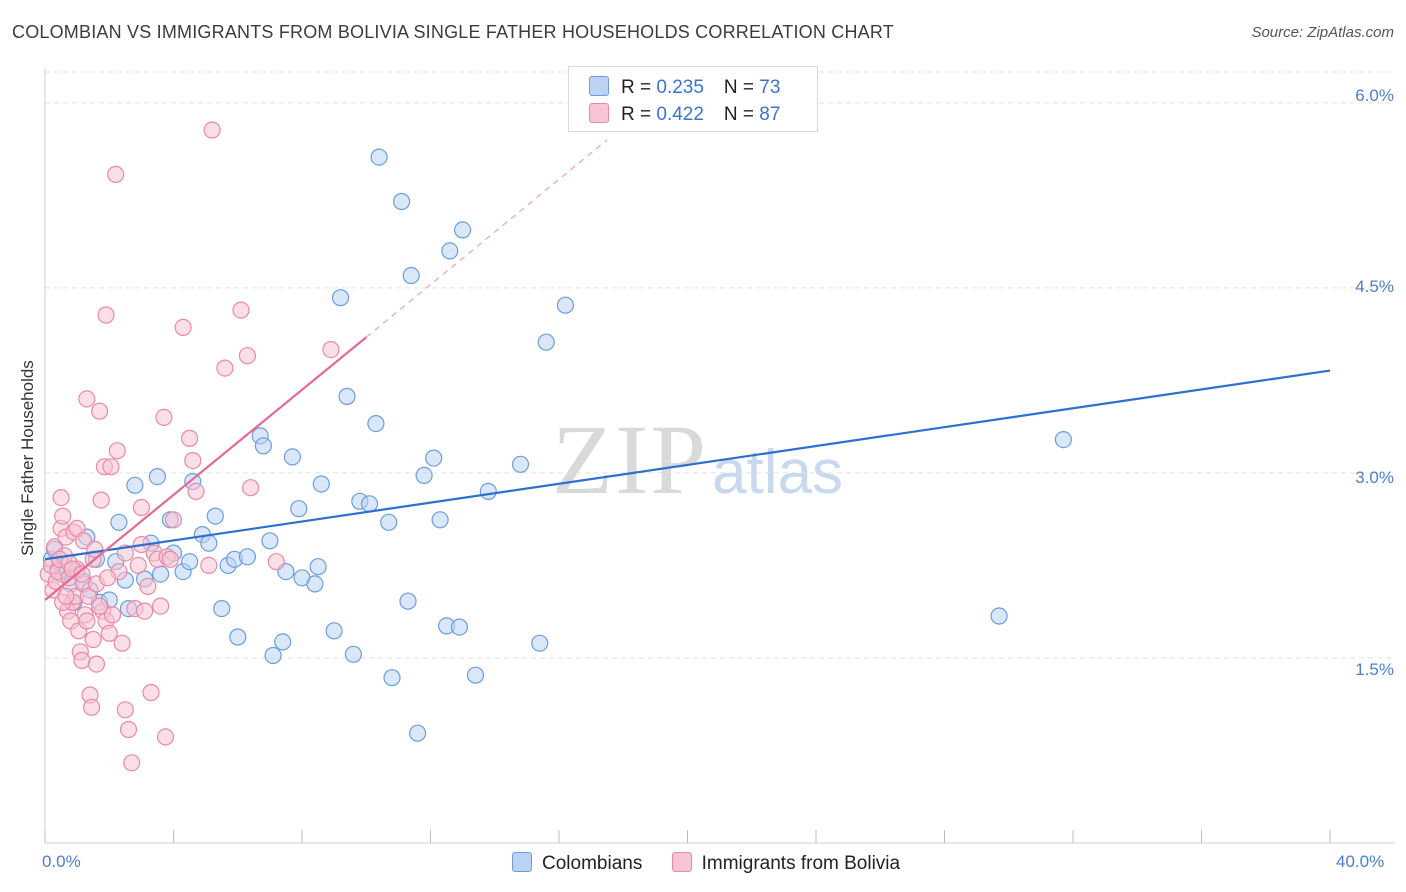 The width and height of the screenshot is (1406, 892). What do you see at coordinates (770, 114) in the screenshot?
I see `n-value: 87` at bounding box center [770, 114].